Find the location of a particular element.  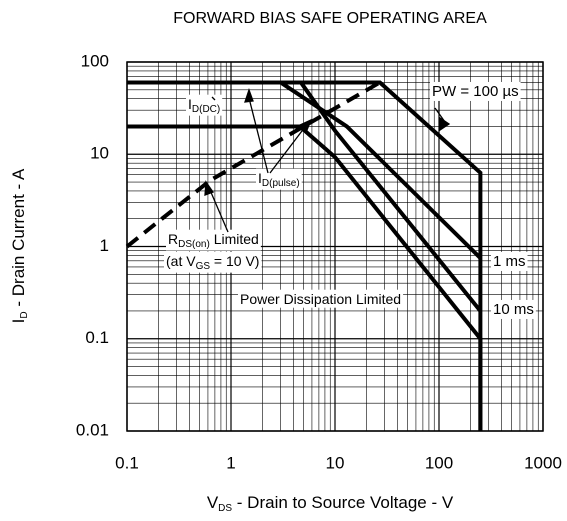

annotation: ID(DC) is located at coordinates (204, 105).